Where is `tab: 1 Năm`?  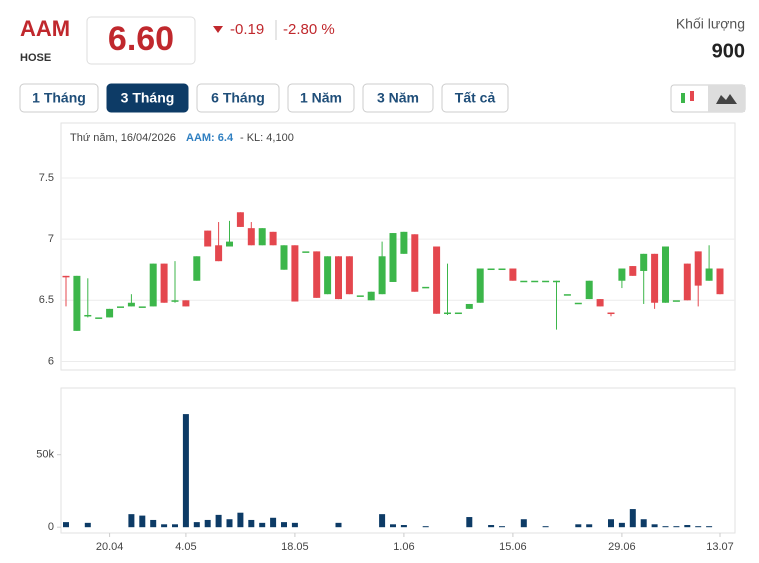
tab: 1 Năm is located at coordinates (321, 98).